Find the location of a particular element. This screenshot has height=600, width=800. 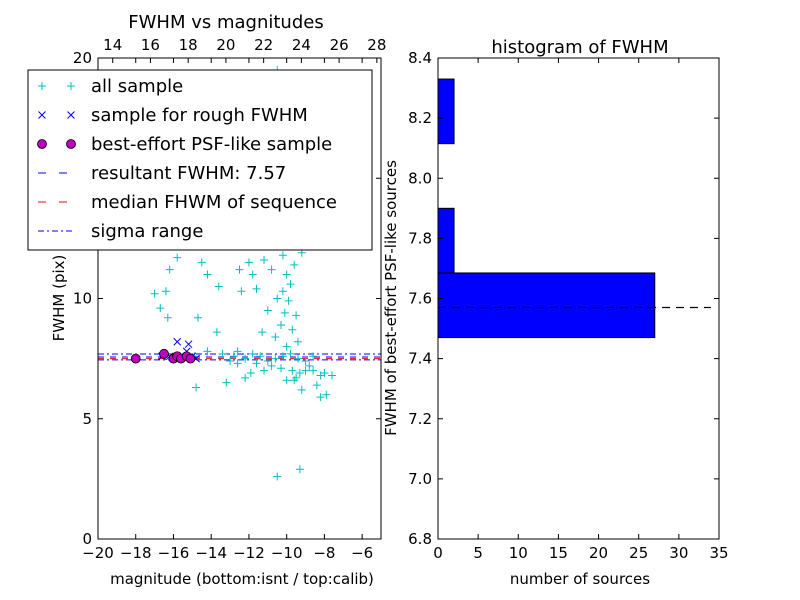

histogram-y-tick-label: 7.8 is located at coordinates (420, 238).